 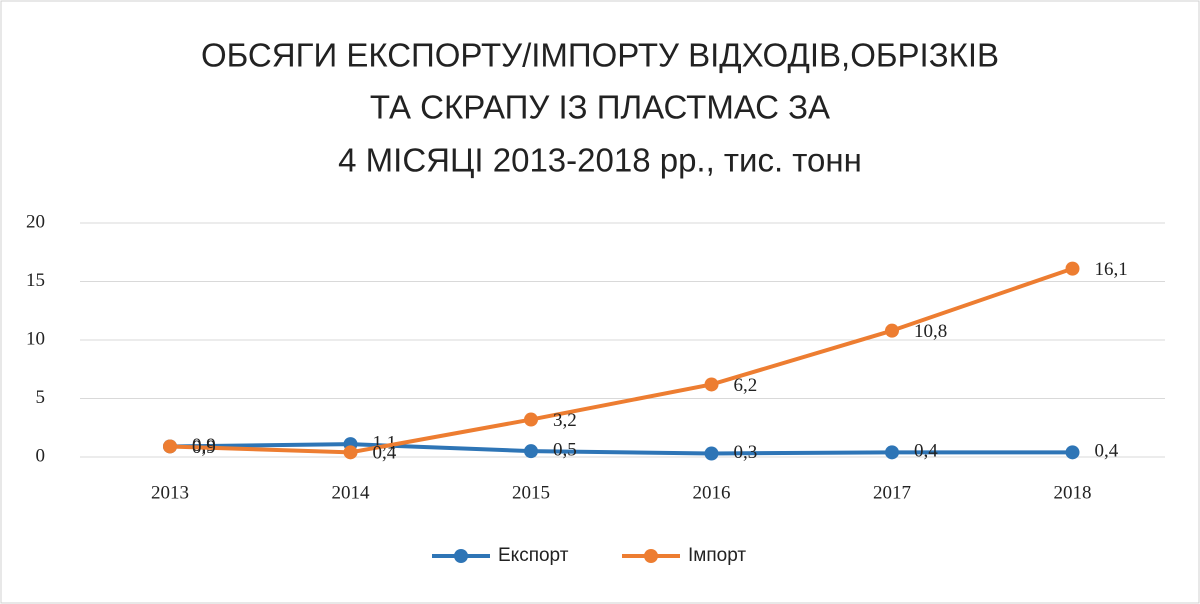 I want to click on legend-label: Імпорт, so click(x=717, y=555).